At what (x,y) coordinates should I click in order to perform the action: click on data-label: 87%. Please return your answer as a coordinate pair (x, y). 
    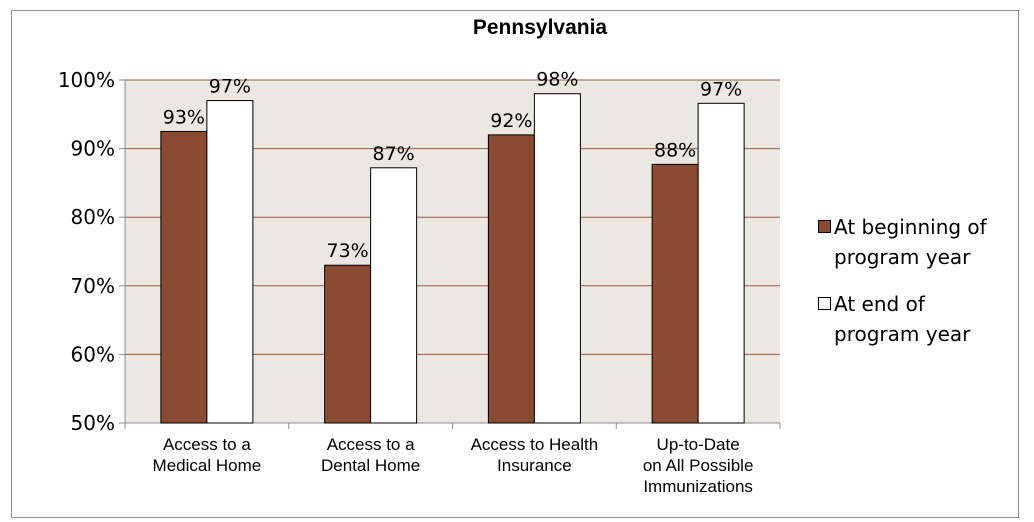
    Looking at the image, I should click on (394, 154).